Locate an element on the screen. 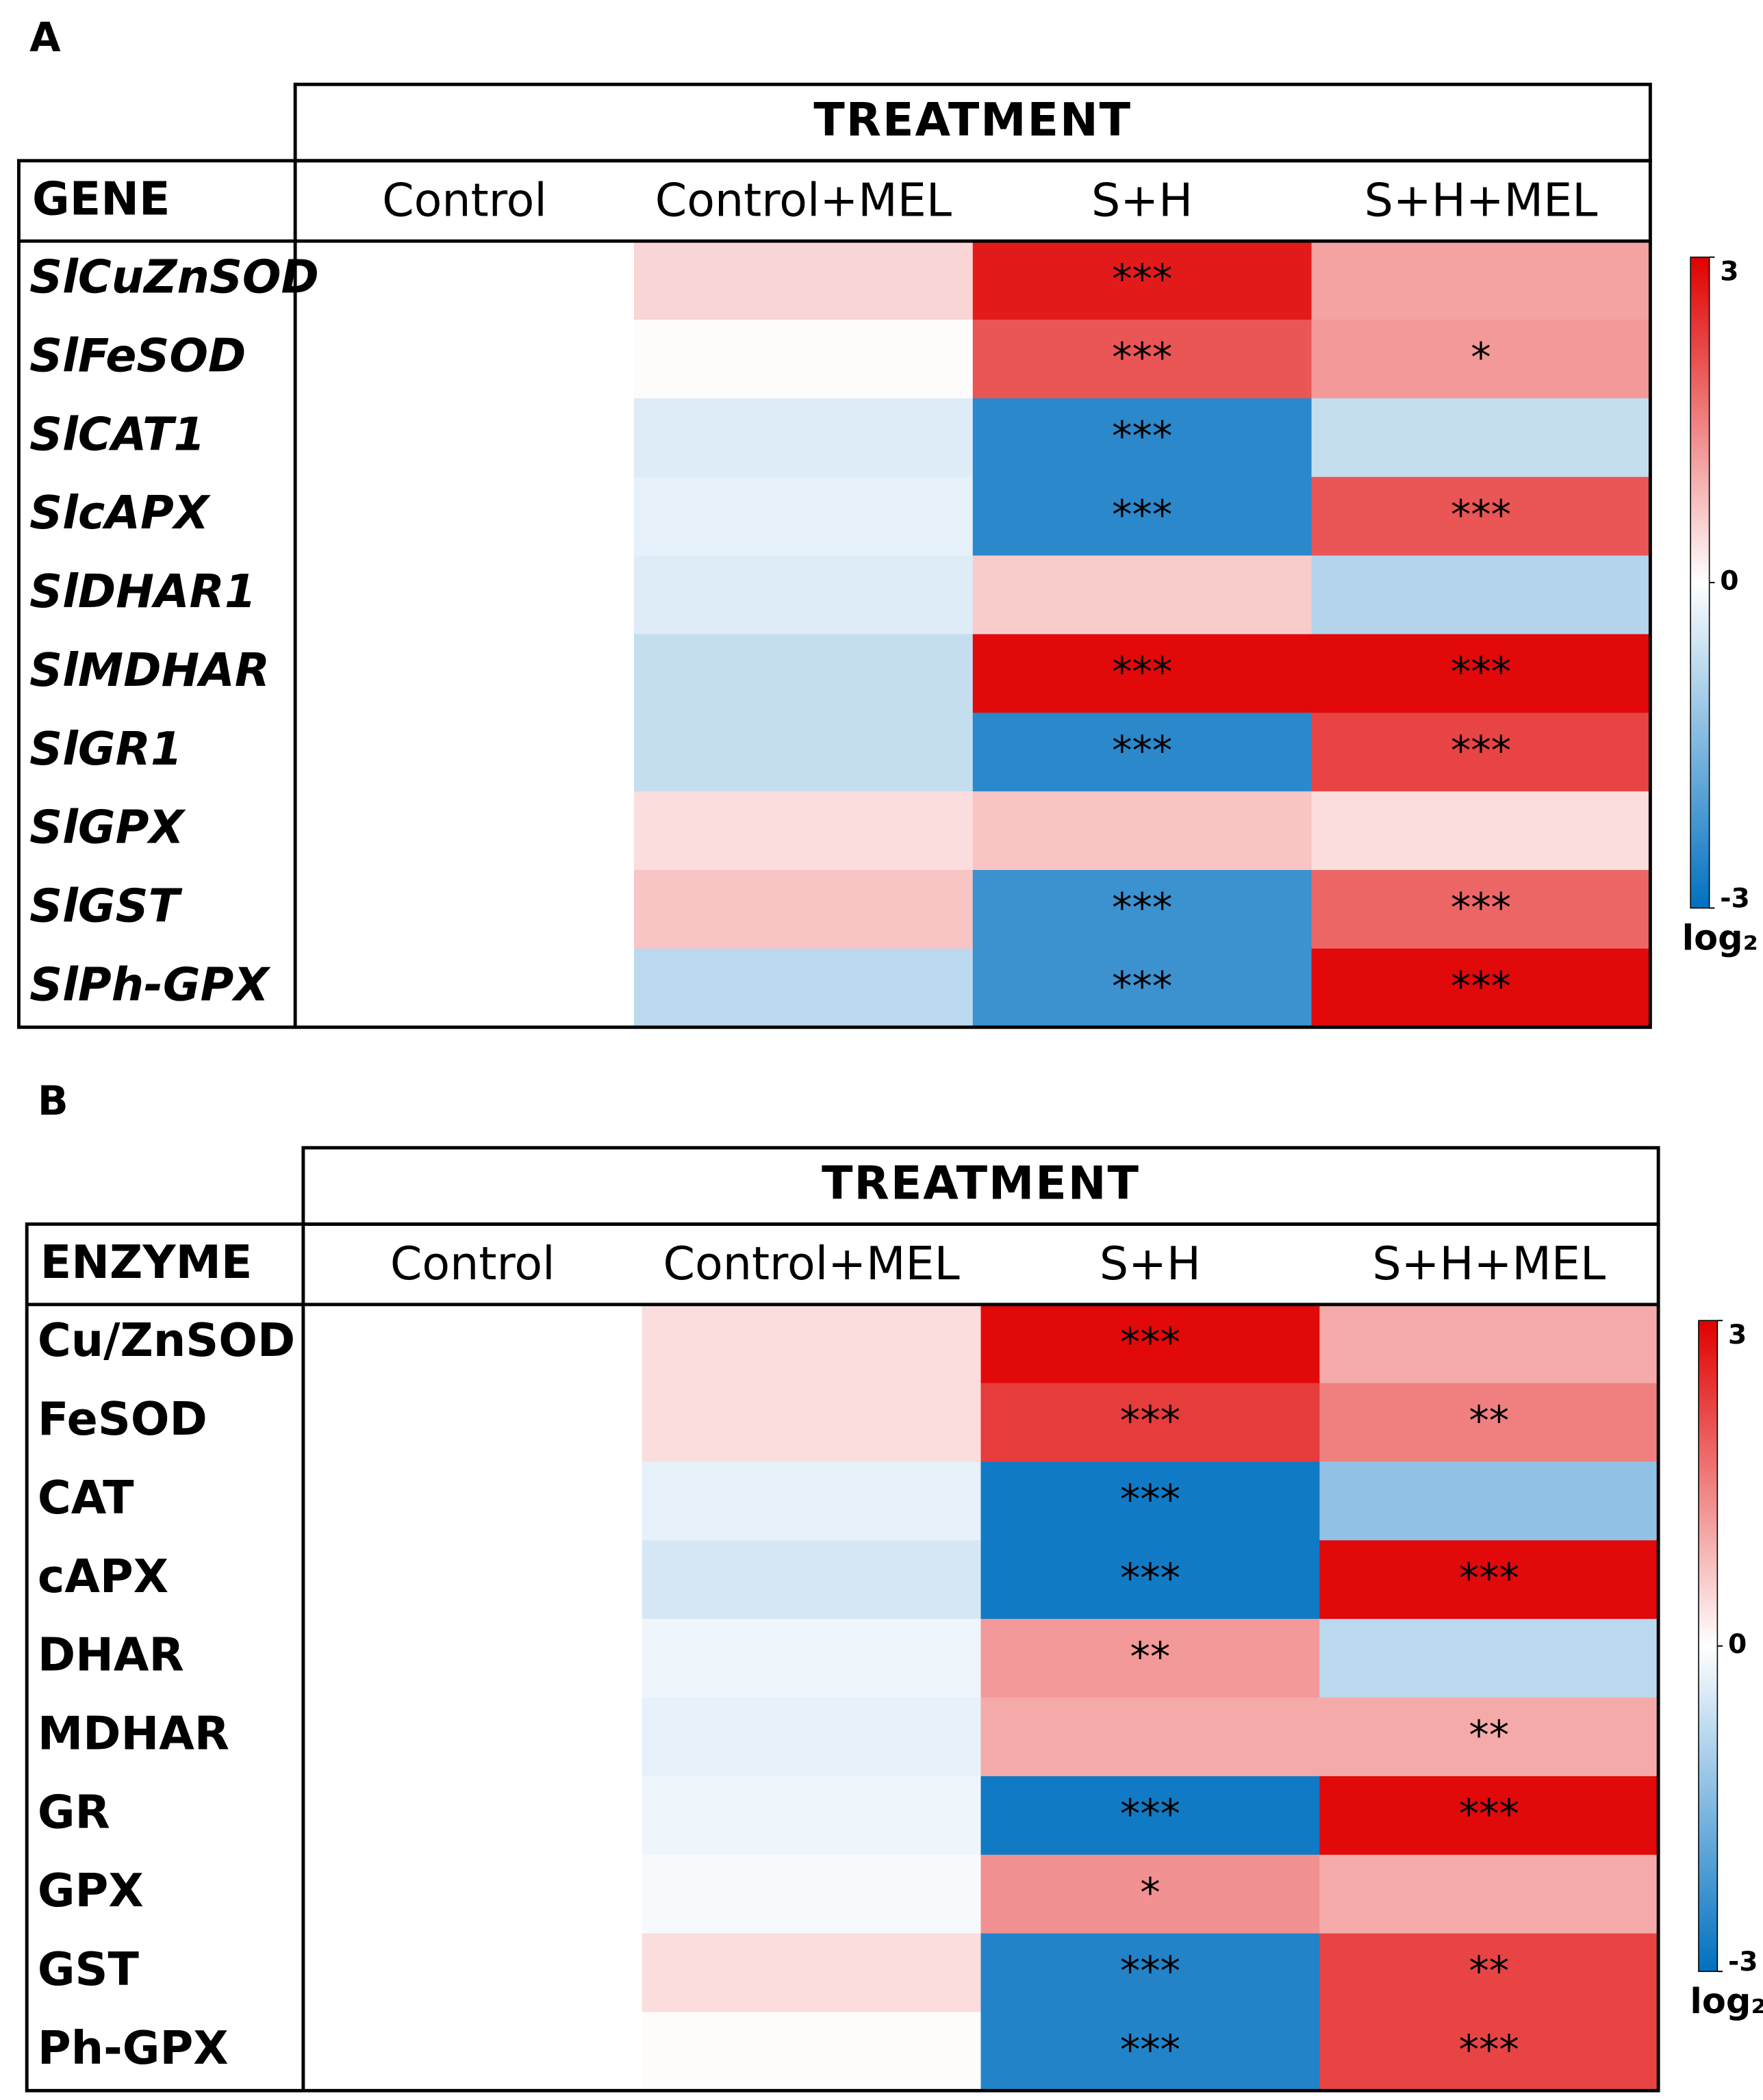 Image resolution: width=1763 pixels, height=2100 pixels. header-title: TREATMENT is located at coordinates (972, 119).